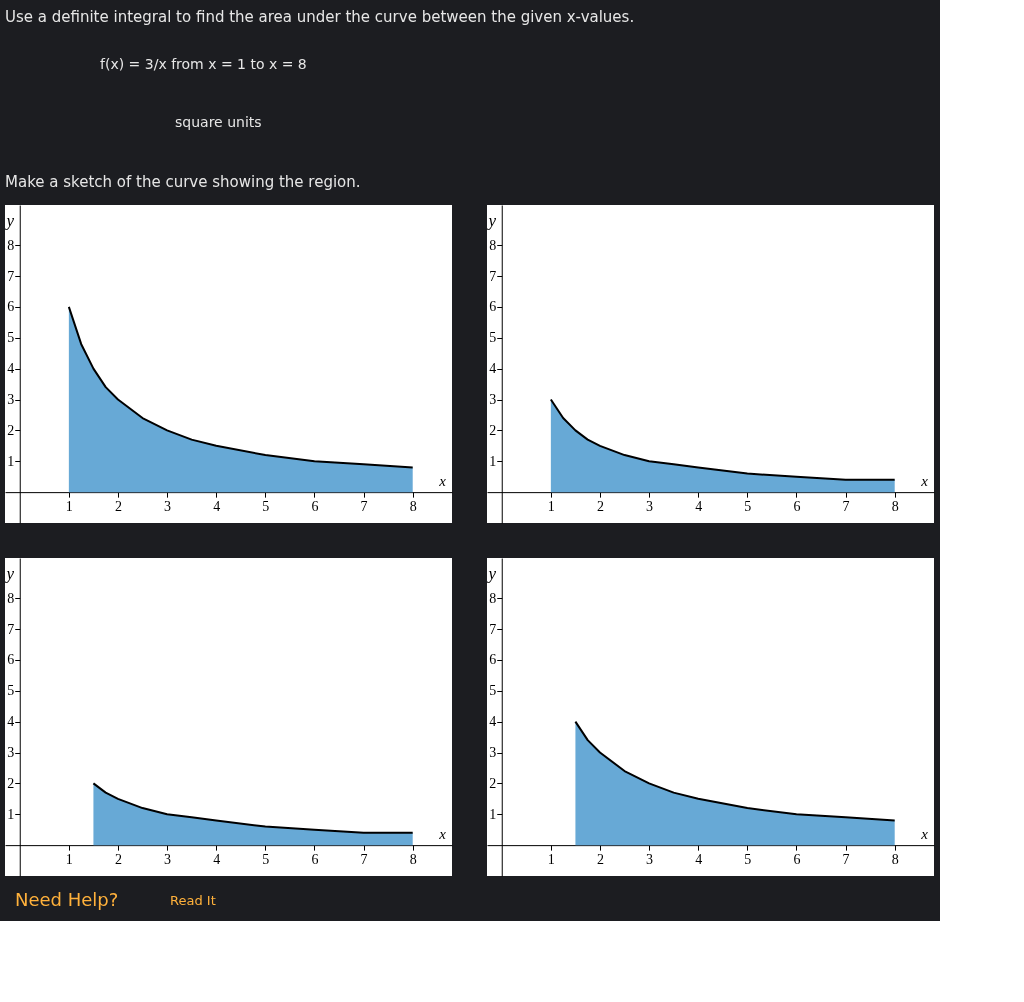 This screenshot has width=1024, height=1002. I want to click on text: f(x) = 3/x from x = 1 to x = 8, so click(203, 64).